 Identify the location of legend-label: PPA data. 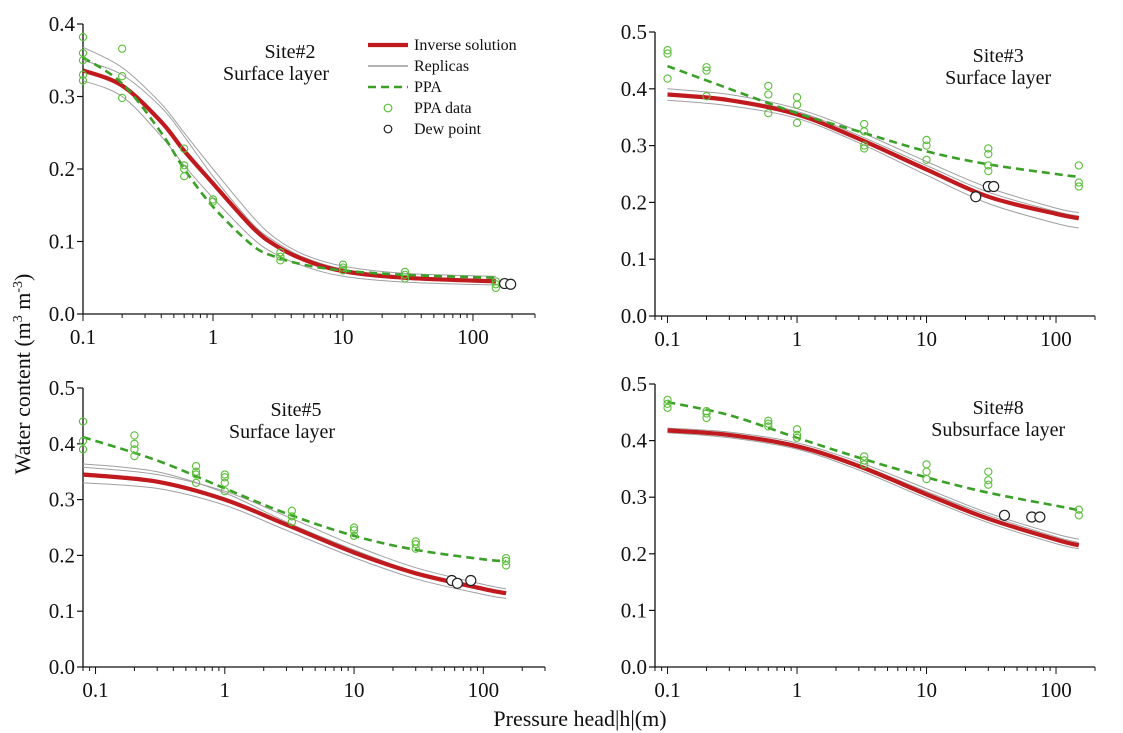
(443, 108).